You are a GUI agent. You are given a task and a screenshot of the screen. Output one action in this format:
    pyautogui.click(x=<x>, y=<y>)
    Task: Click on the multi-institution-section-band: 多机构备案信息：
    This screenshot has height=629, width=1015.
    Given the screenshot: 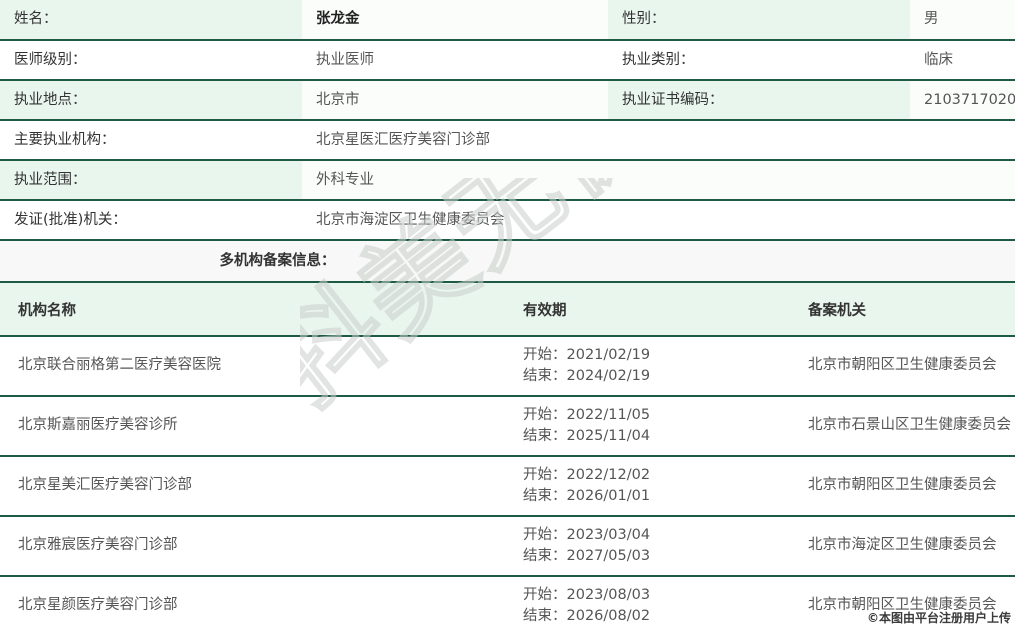 What is the action you would take?
    pyautogui.click(x=507, y=262)
    